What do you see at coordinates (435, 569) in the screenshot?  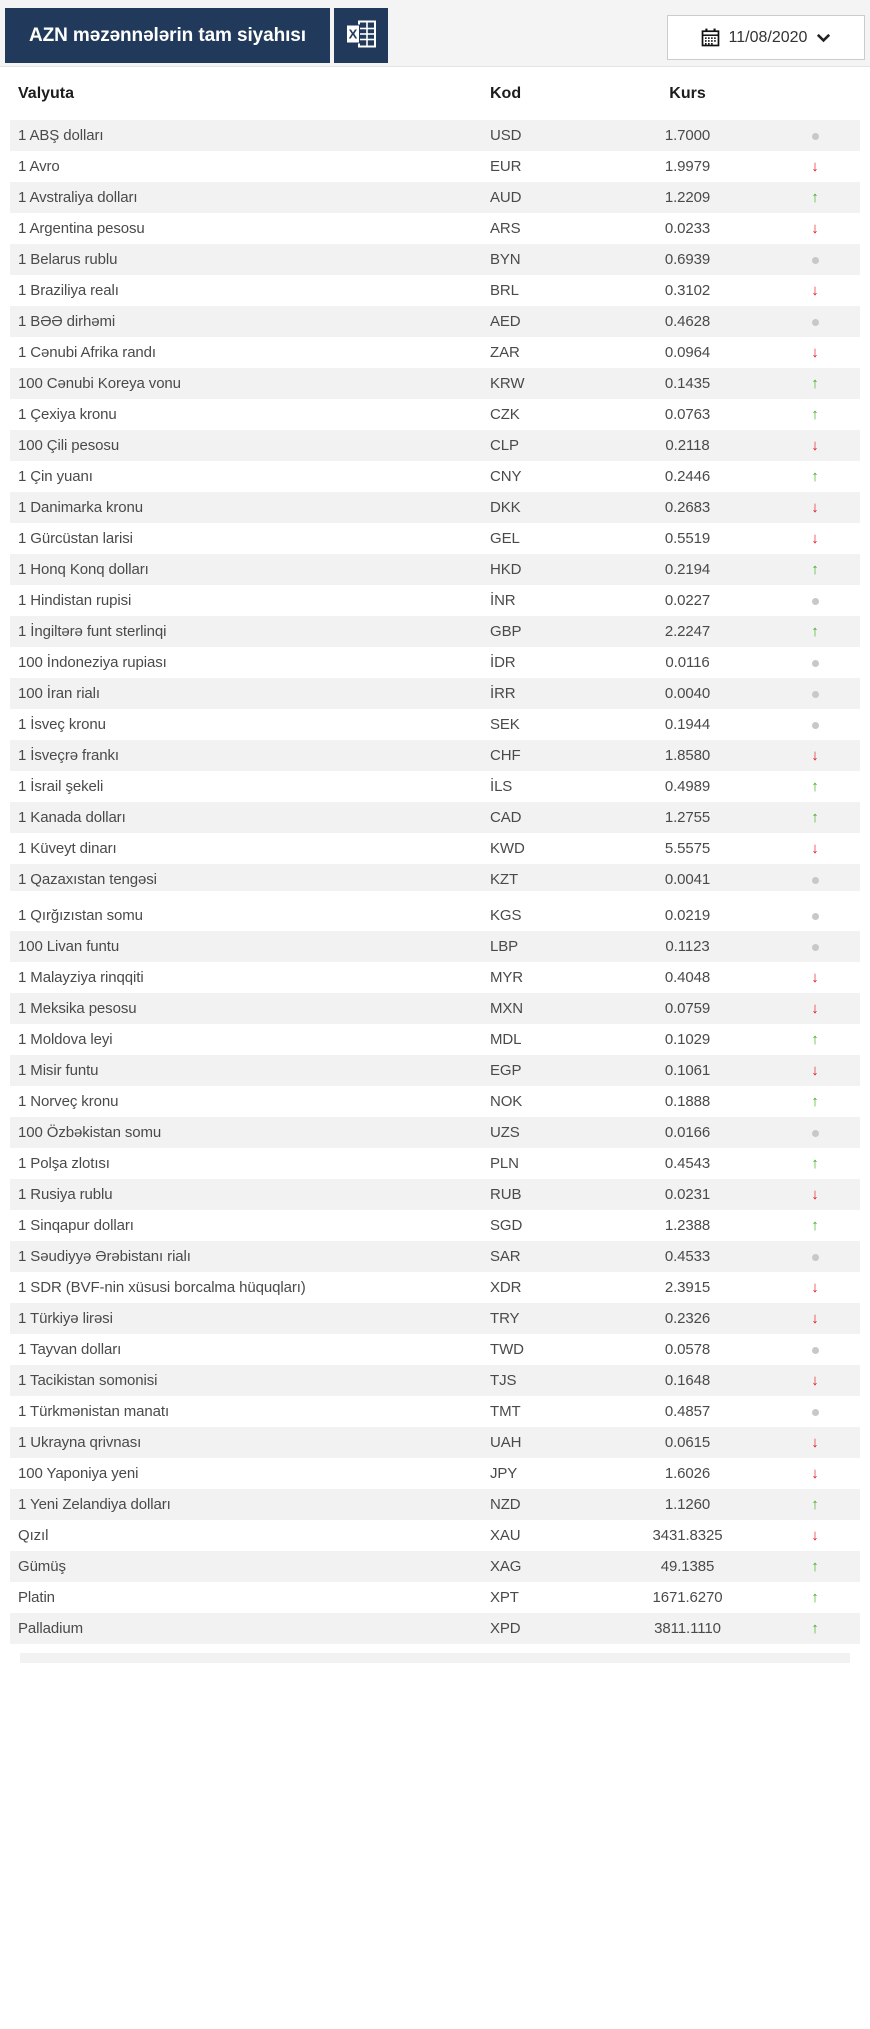 I see `table-row: 1 Honq Konq dolları HKD 0.2194 ↑` at bounding box center [435, 569].